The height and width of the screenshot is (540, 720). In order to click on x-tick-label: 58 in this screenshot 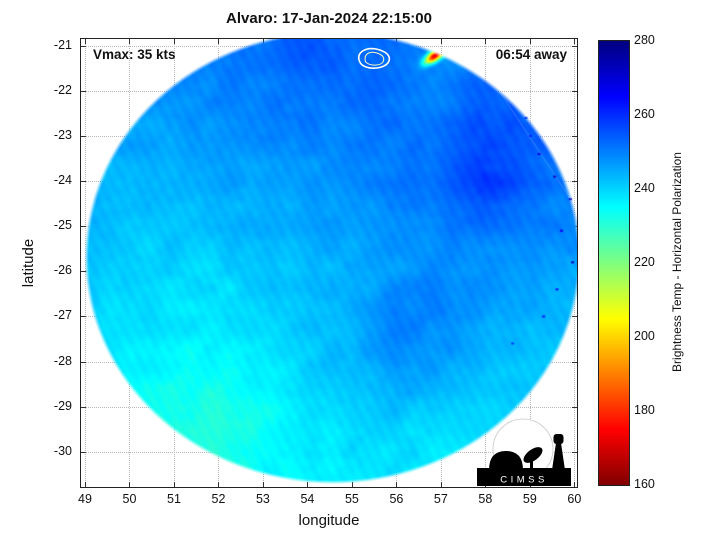, I will do `click(485, 499)`.